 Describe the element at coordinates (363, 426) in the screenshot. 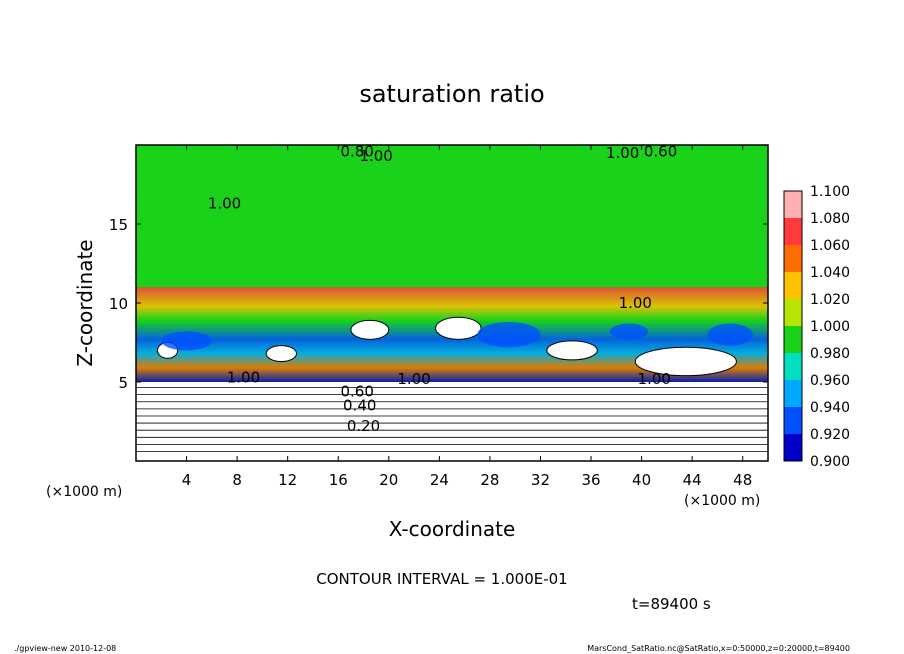

I see `contour-label: 0.20` at that location.